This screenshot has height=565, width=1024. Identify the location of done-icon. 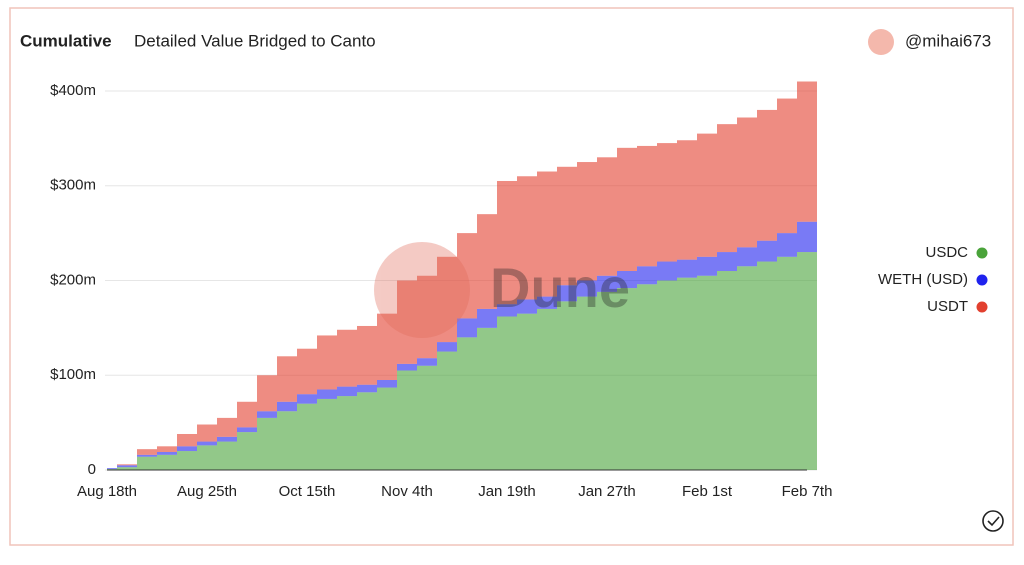
(993, 521).